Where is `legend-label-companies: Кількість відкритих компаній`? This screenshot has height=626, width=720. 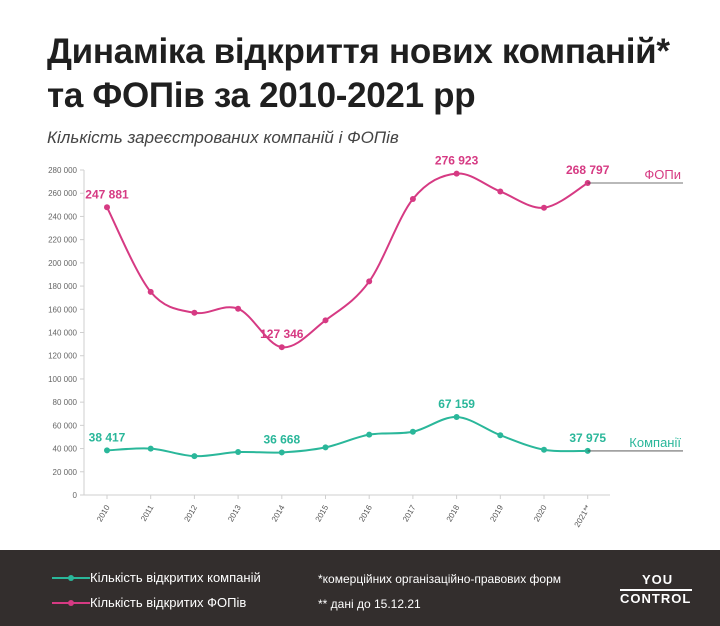 legend-label-companies: Кількість відкритих компаній is located at coordinates (175, 577).